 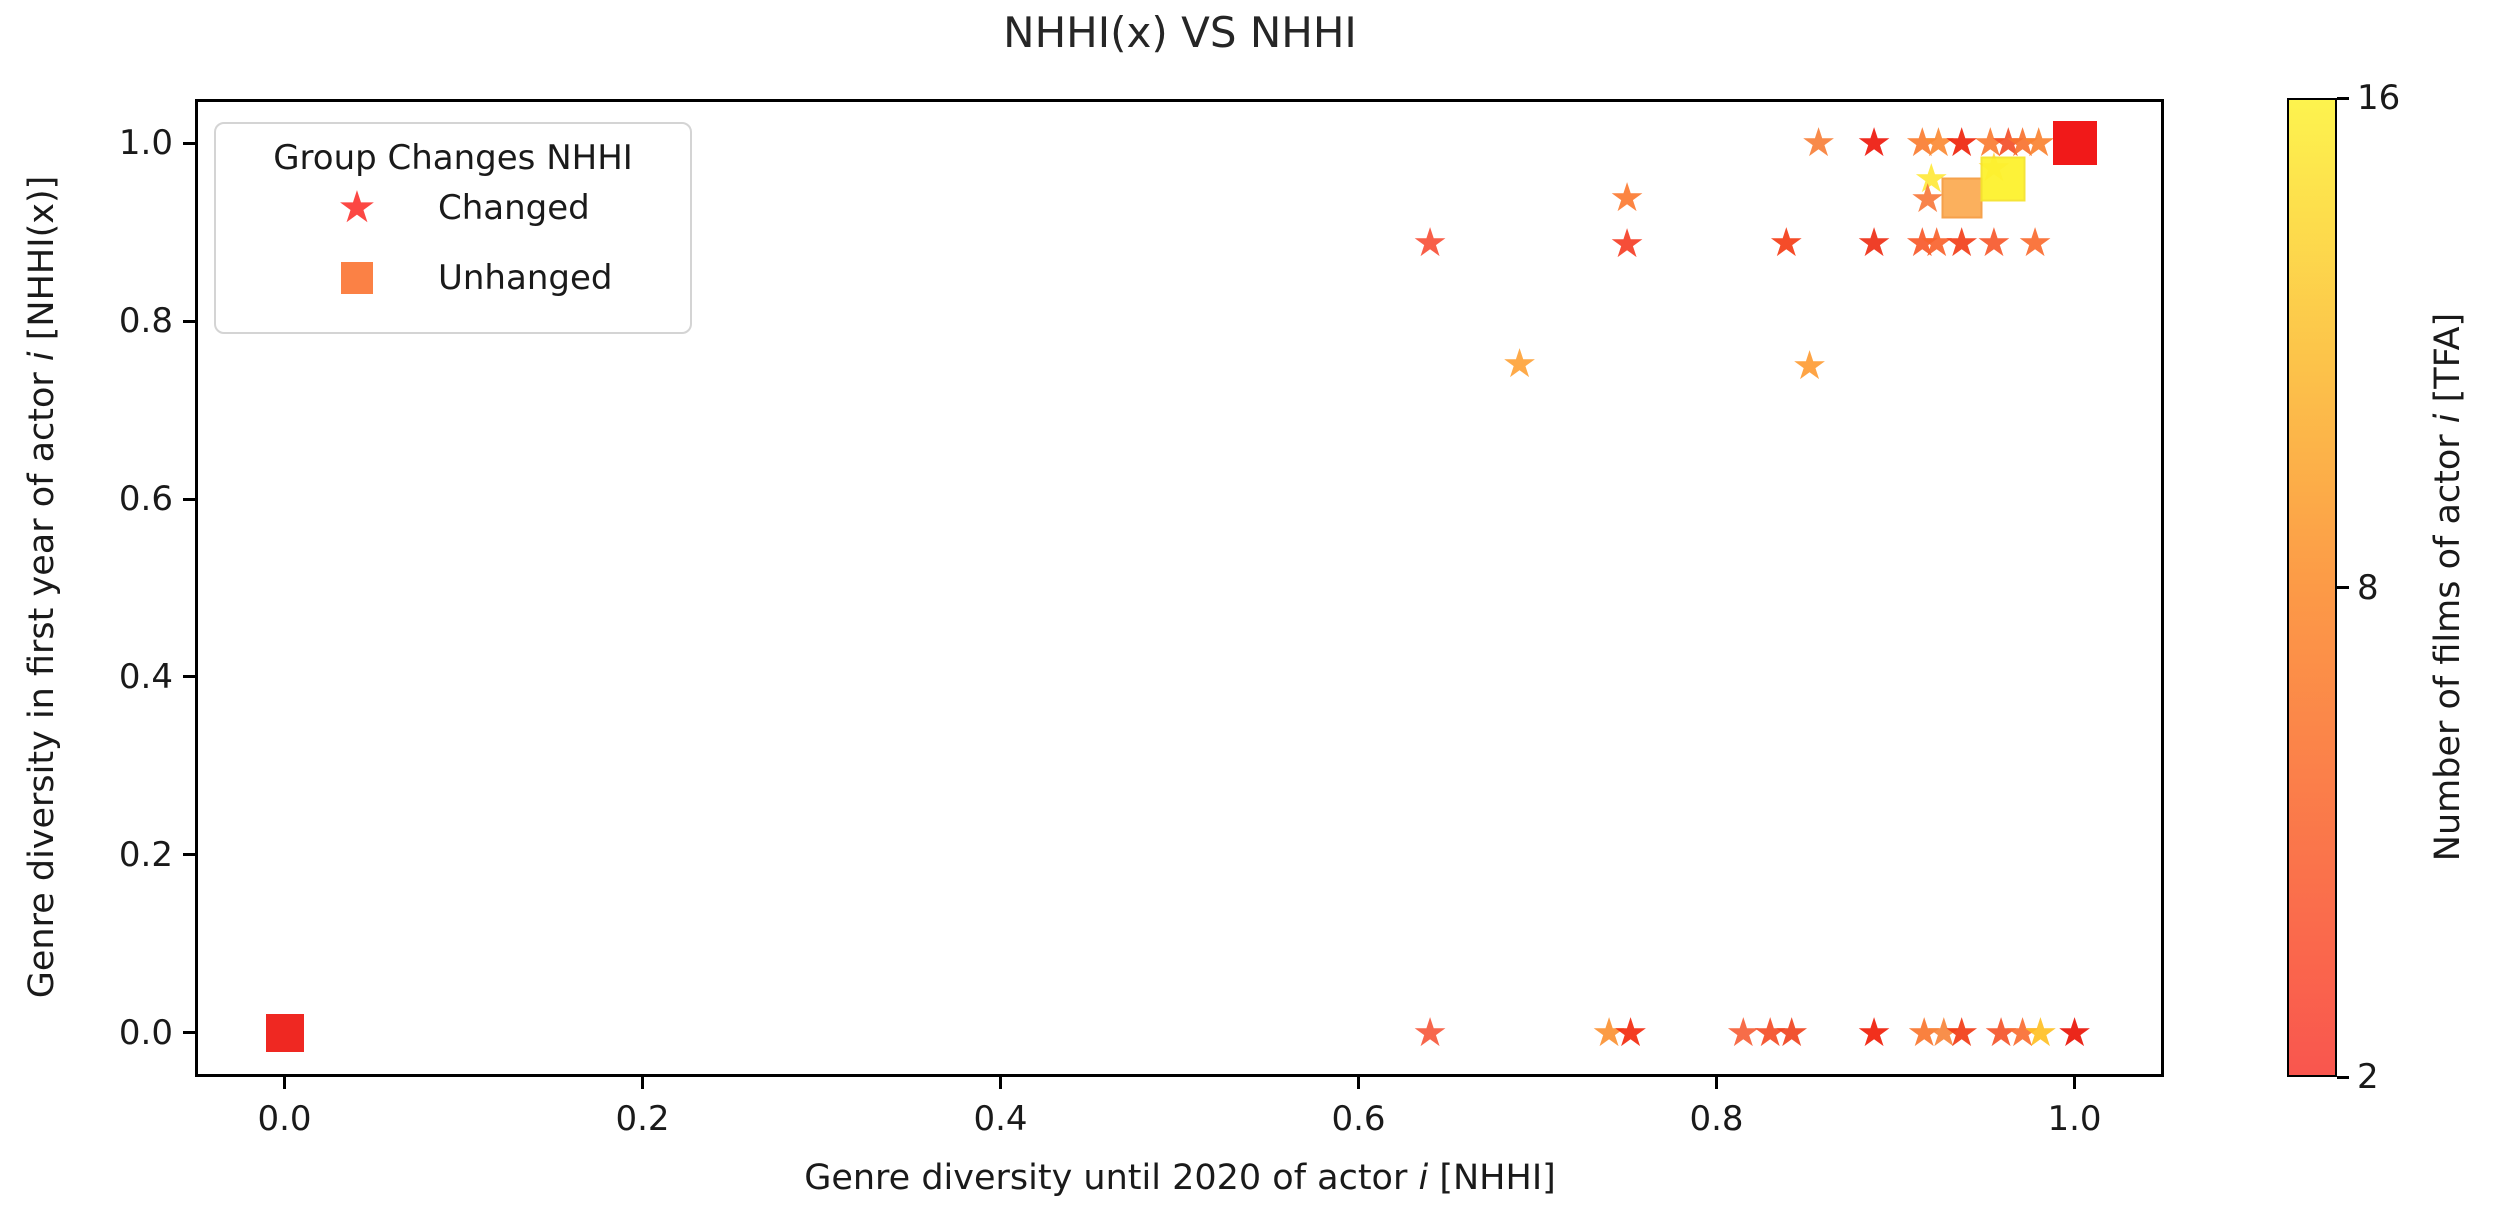 What do you see at coordinates (357, 207) in the screenshot?
I see `star-marker-icon: ★` at bounding box center [357, 207].